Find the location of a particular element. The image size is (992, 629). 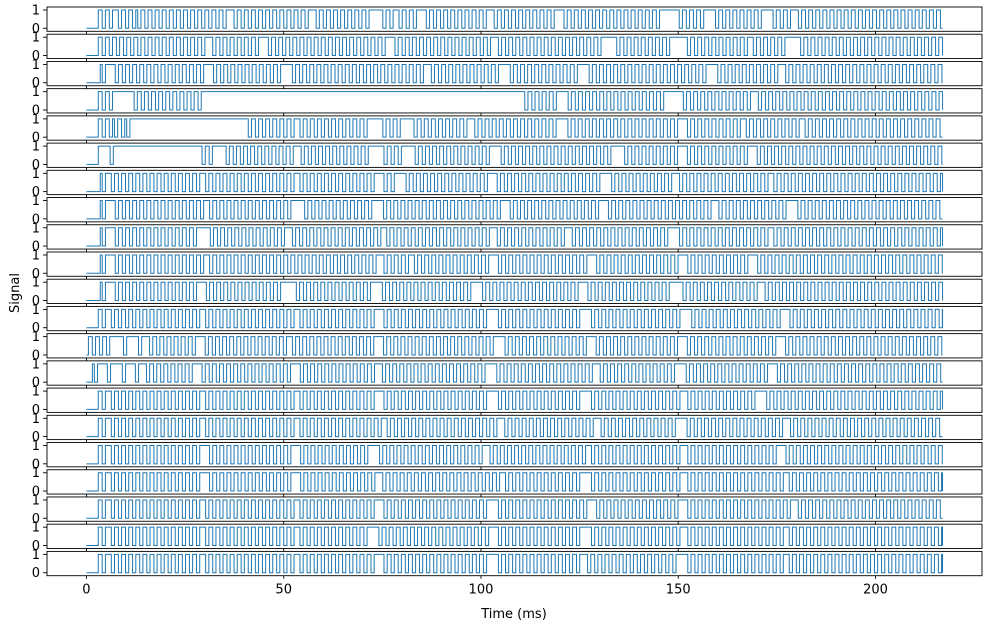

y-tick-label-21-1: 1 is located at coordinates (36, 555).